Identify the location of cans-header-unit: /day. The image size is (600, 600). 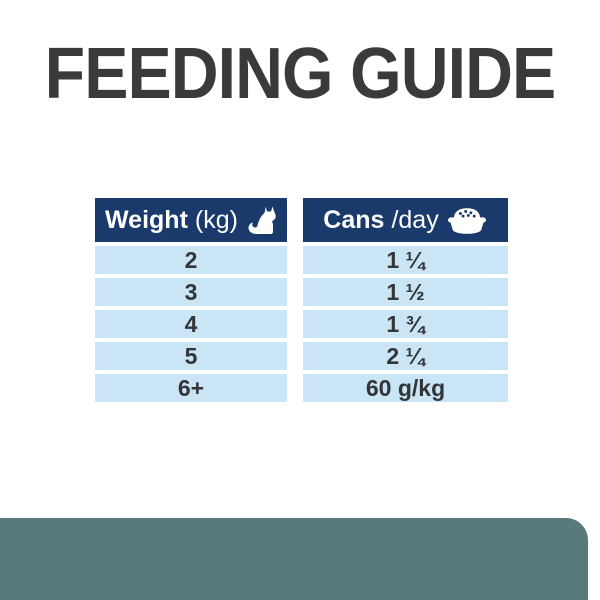
(415, 219).